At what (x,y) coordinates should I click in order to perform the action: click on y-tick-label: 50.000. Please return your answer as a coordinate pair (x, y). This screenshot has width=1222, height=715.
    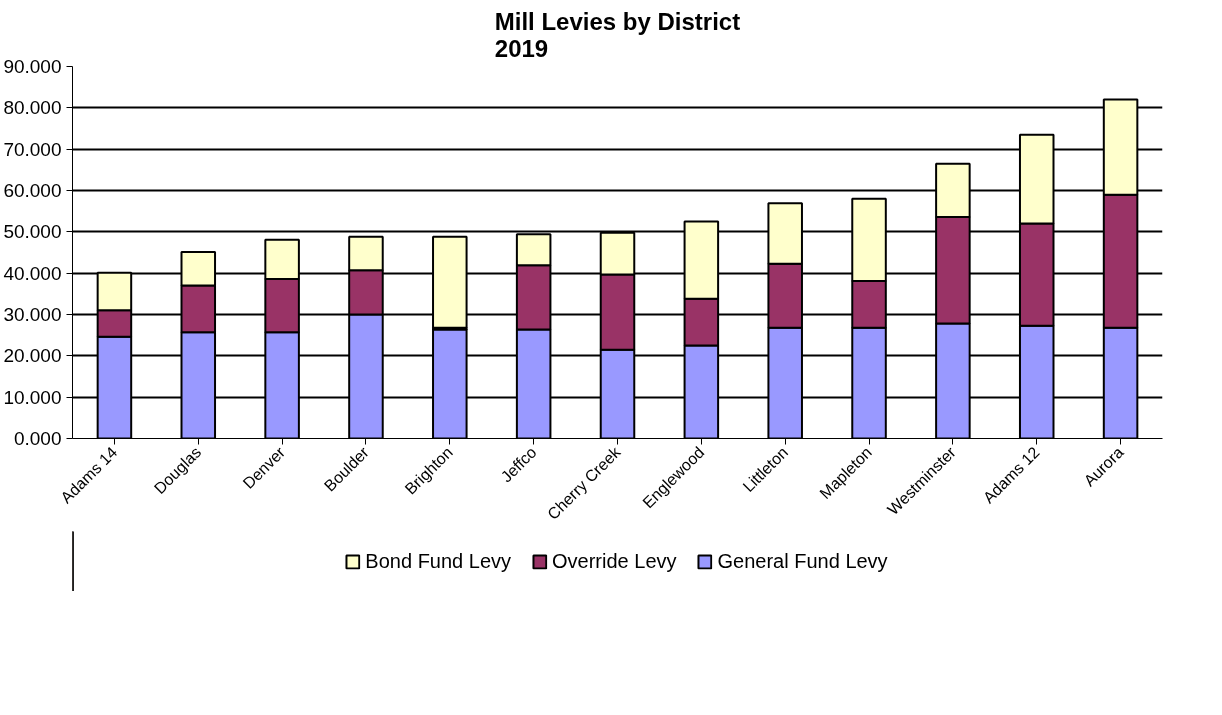
    Looking at the image, I should click on (32, 232).